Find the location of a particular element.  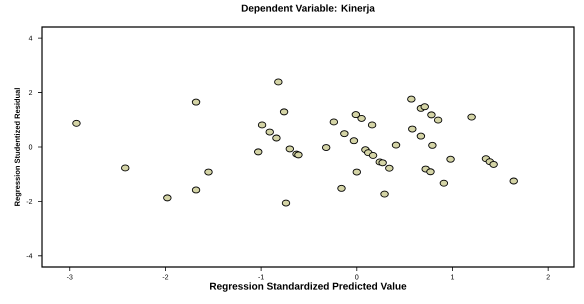

chart-title: Dependent Variable: Kinerja is located at coordinates (308, 9).